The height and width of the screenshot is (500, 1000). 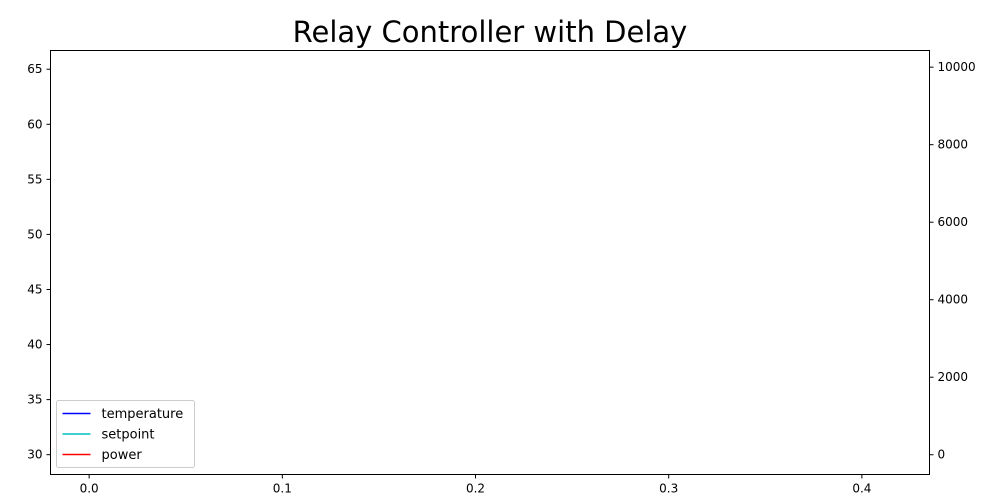 What do you see at coordinates (34, 69) in the screenshot?
I see `y-tick-label: 65` at bounding box center [34, 69].